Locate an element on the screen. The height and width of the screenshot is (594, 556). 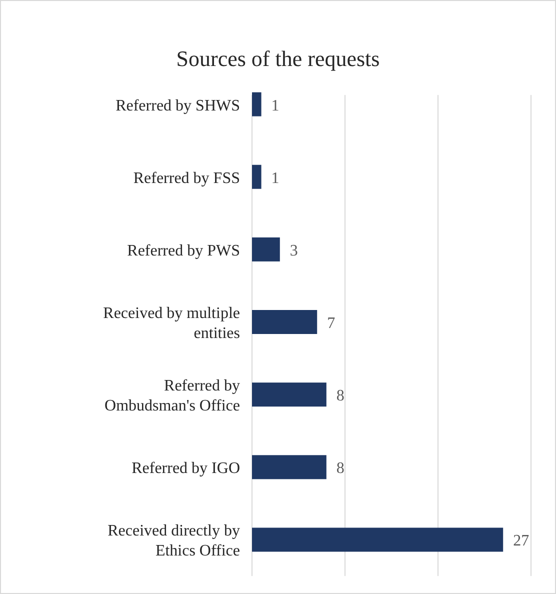
y-tick-label: Received directly by Ethics Office is located at coordinates (174, 541).